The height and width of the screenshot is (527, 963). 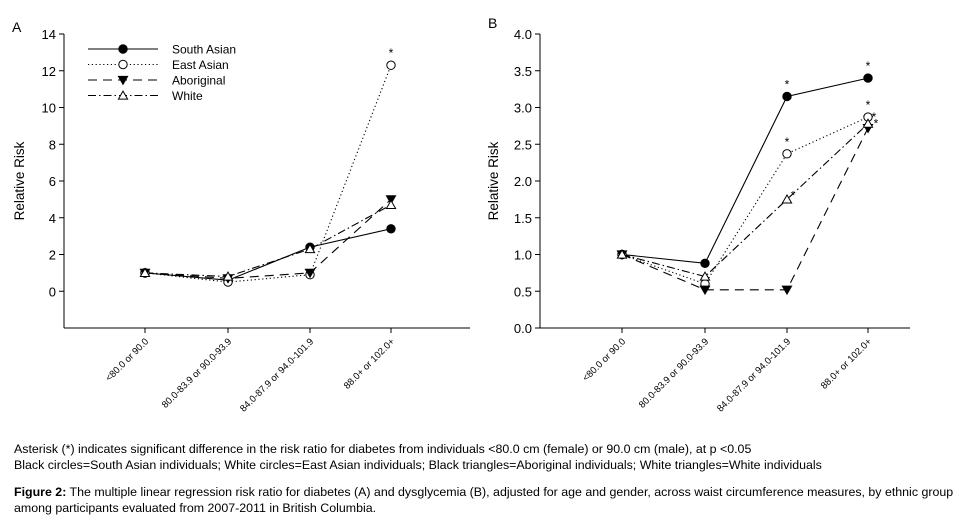 What do you see at coordinates (49, 108) in the screenshot?
I see `y-tick-label: 10` at bounding box center [49, 108].